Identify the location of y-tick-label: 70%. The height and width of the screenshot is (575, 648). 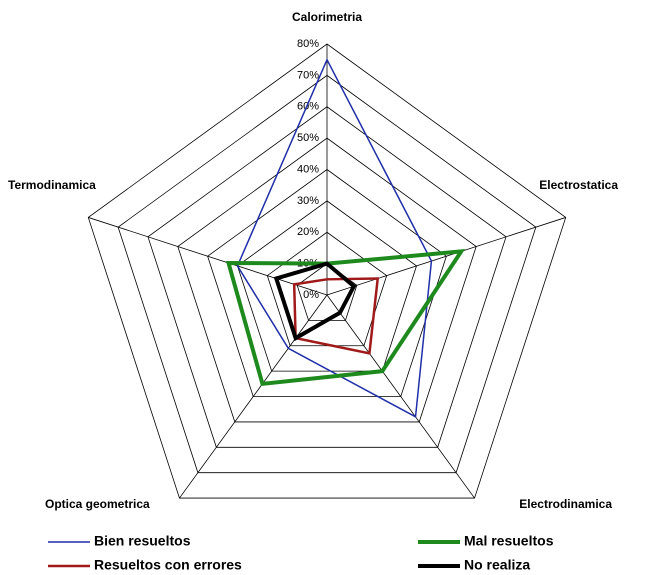
(308, 75).